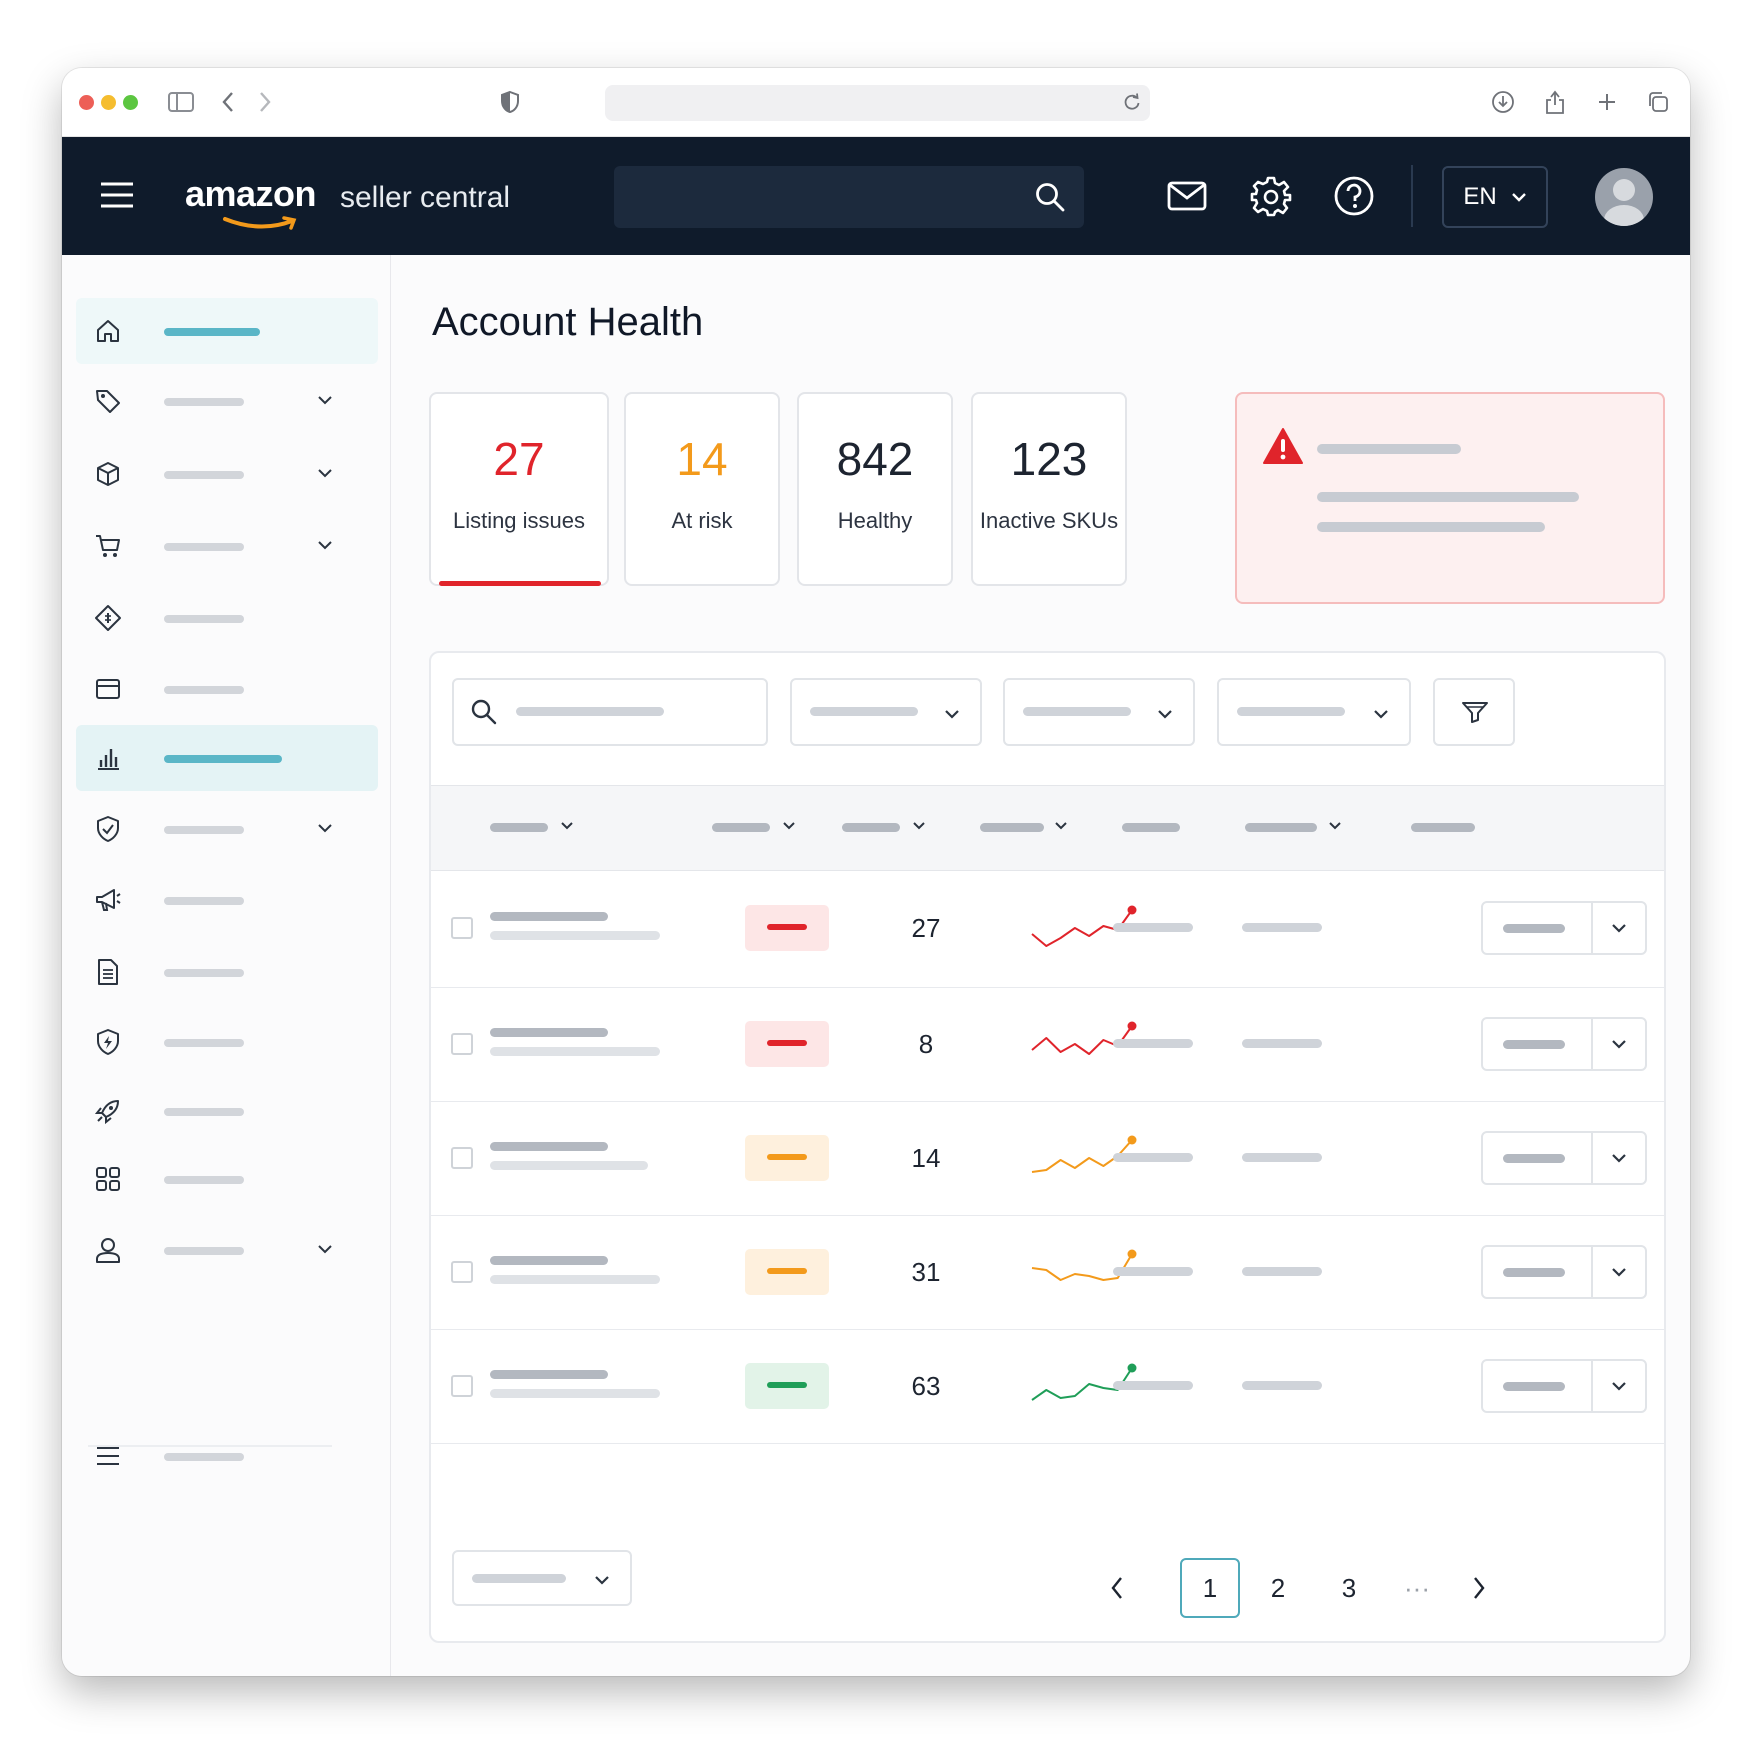 This screenshot has width=1755, height=1755. Describe the element at coordinates (849, 197) in the screenshot. I see `global-search-input` at that location.